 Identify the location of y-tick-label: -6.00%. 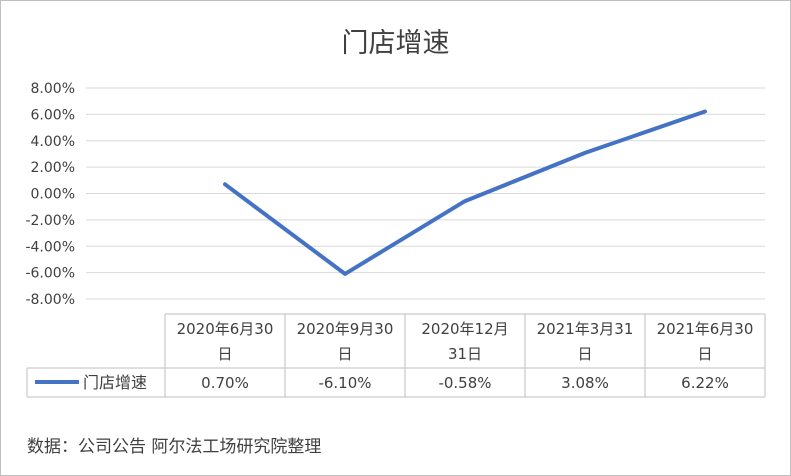
(50, 274).